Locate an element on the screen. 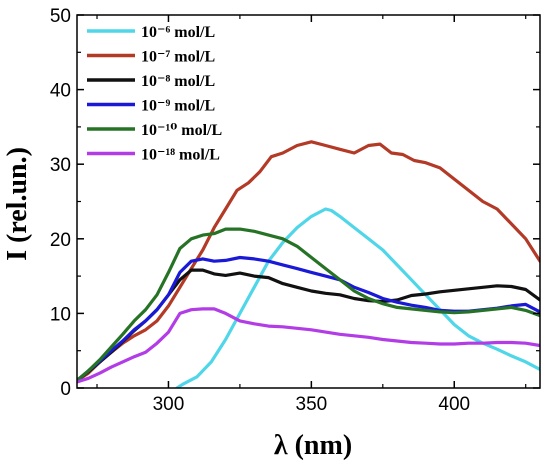  y-tick-label: 20 is located at coordinates (60, 240).